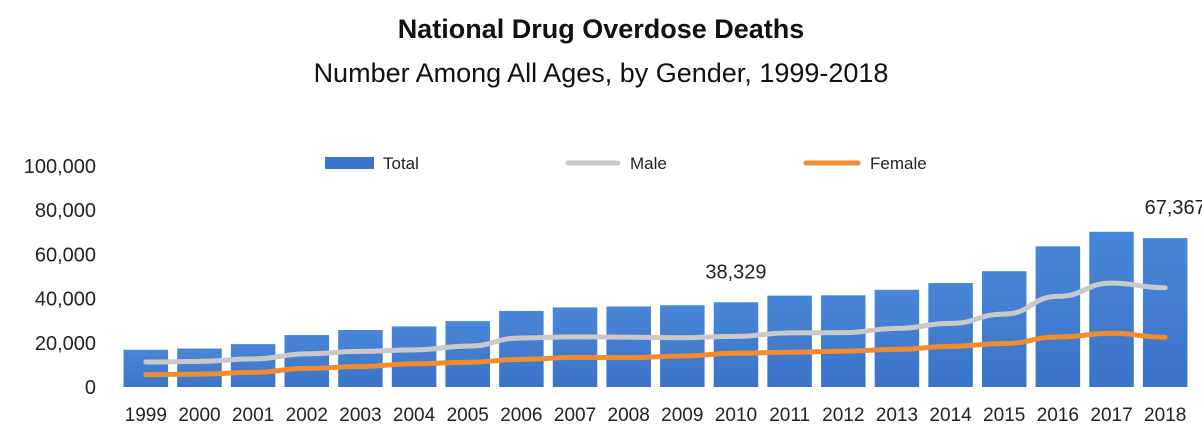 Image resolution: width=1202 pixels, height=430 pixels. What do you see at coordinates (468, 415) in the screenshot?
I see `x-tick-label: 2005` at bounding box center [468, 415].